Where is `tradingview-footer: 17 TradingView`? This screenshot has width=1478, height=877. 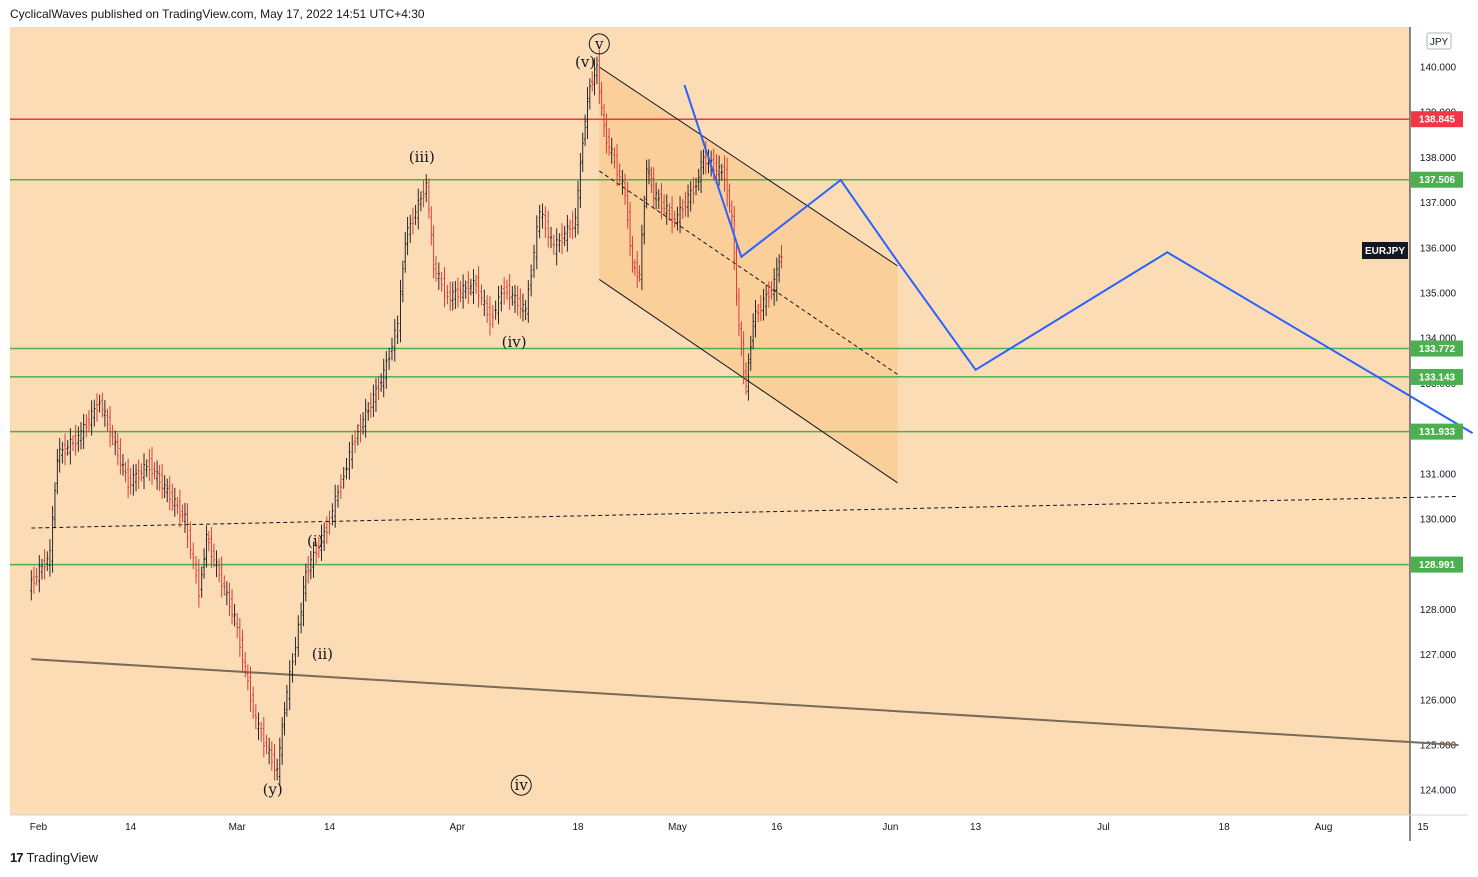
tradingview-footer: 17 TradingView is located at coordinates (54, 857).